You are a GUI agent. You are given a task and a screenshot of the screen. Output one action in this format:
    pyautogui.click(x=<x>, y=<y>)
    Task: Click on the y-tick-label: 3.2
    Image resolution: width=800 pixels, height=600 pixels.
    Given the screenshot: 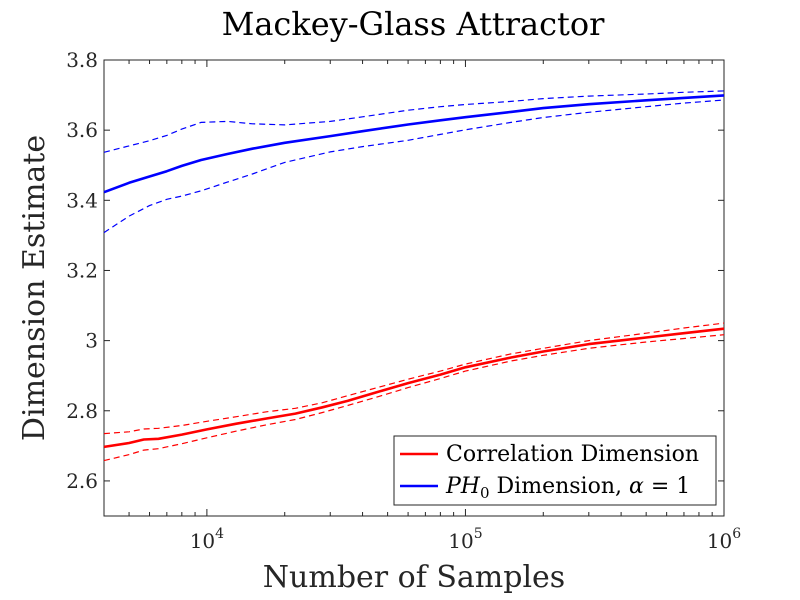 What is the action you would take?
    pyautogui.click(x=82, y=270)
    